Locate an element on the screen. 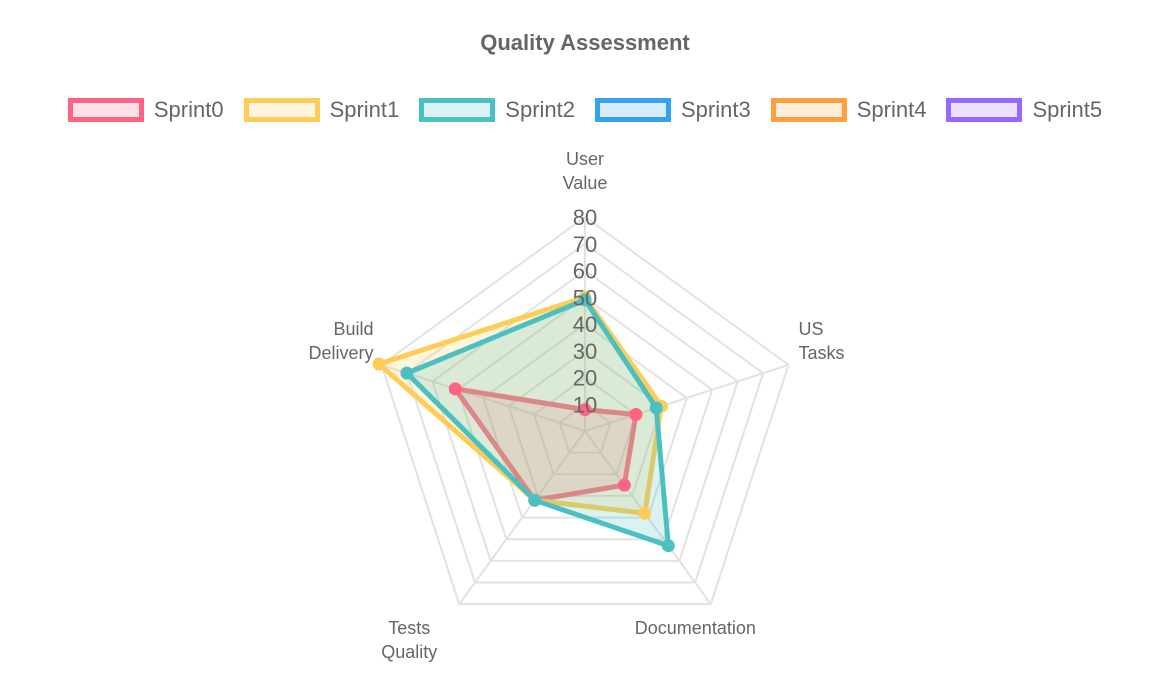 This screenshot has width=1170, height=696. axis-label: US is located at coordinates (811, 329).